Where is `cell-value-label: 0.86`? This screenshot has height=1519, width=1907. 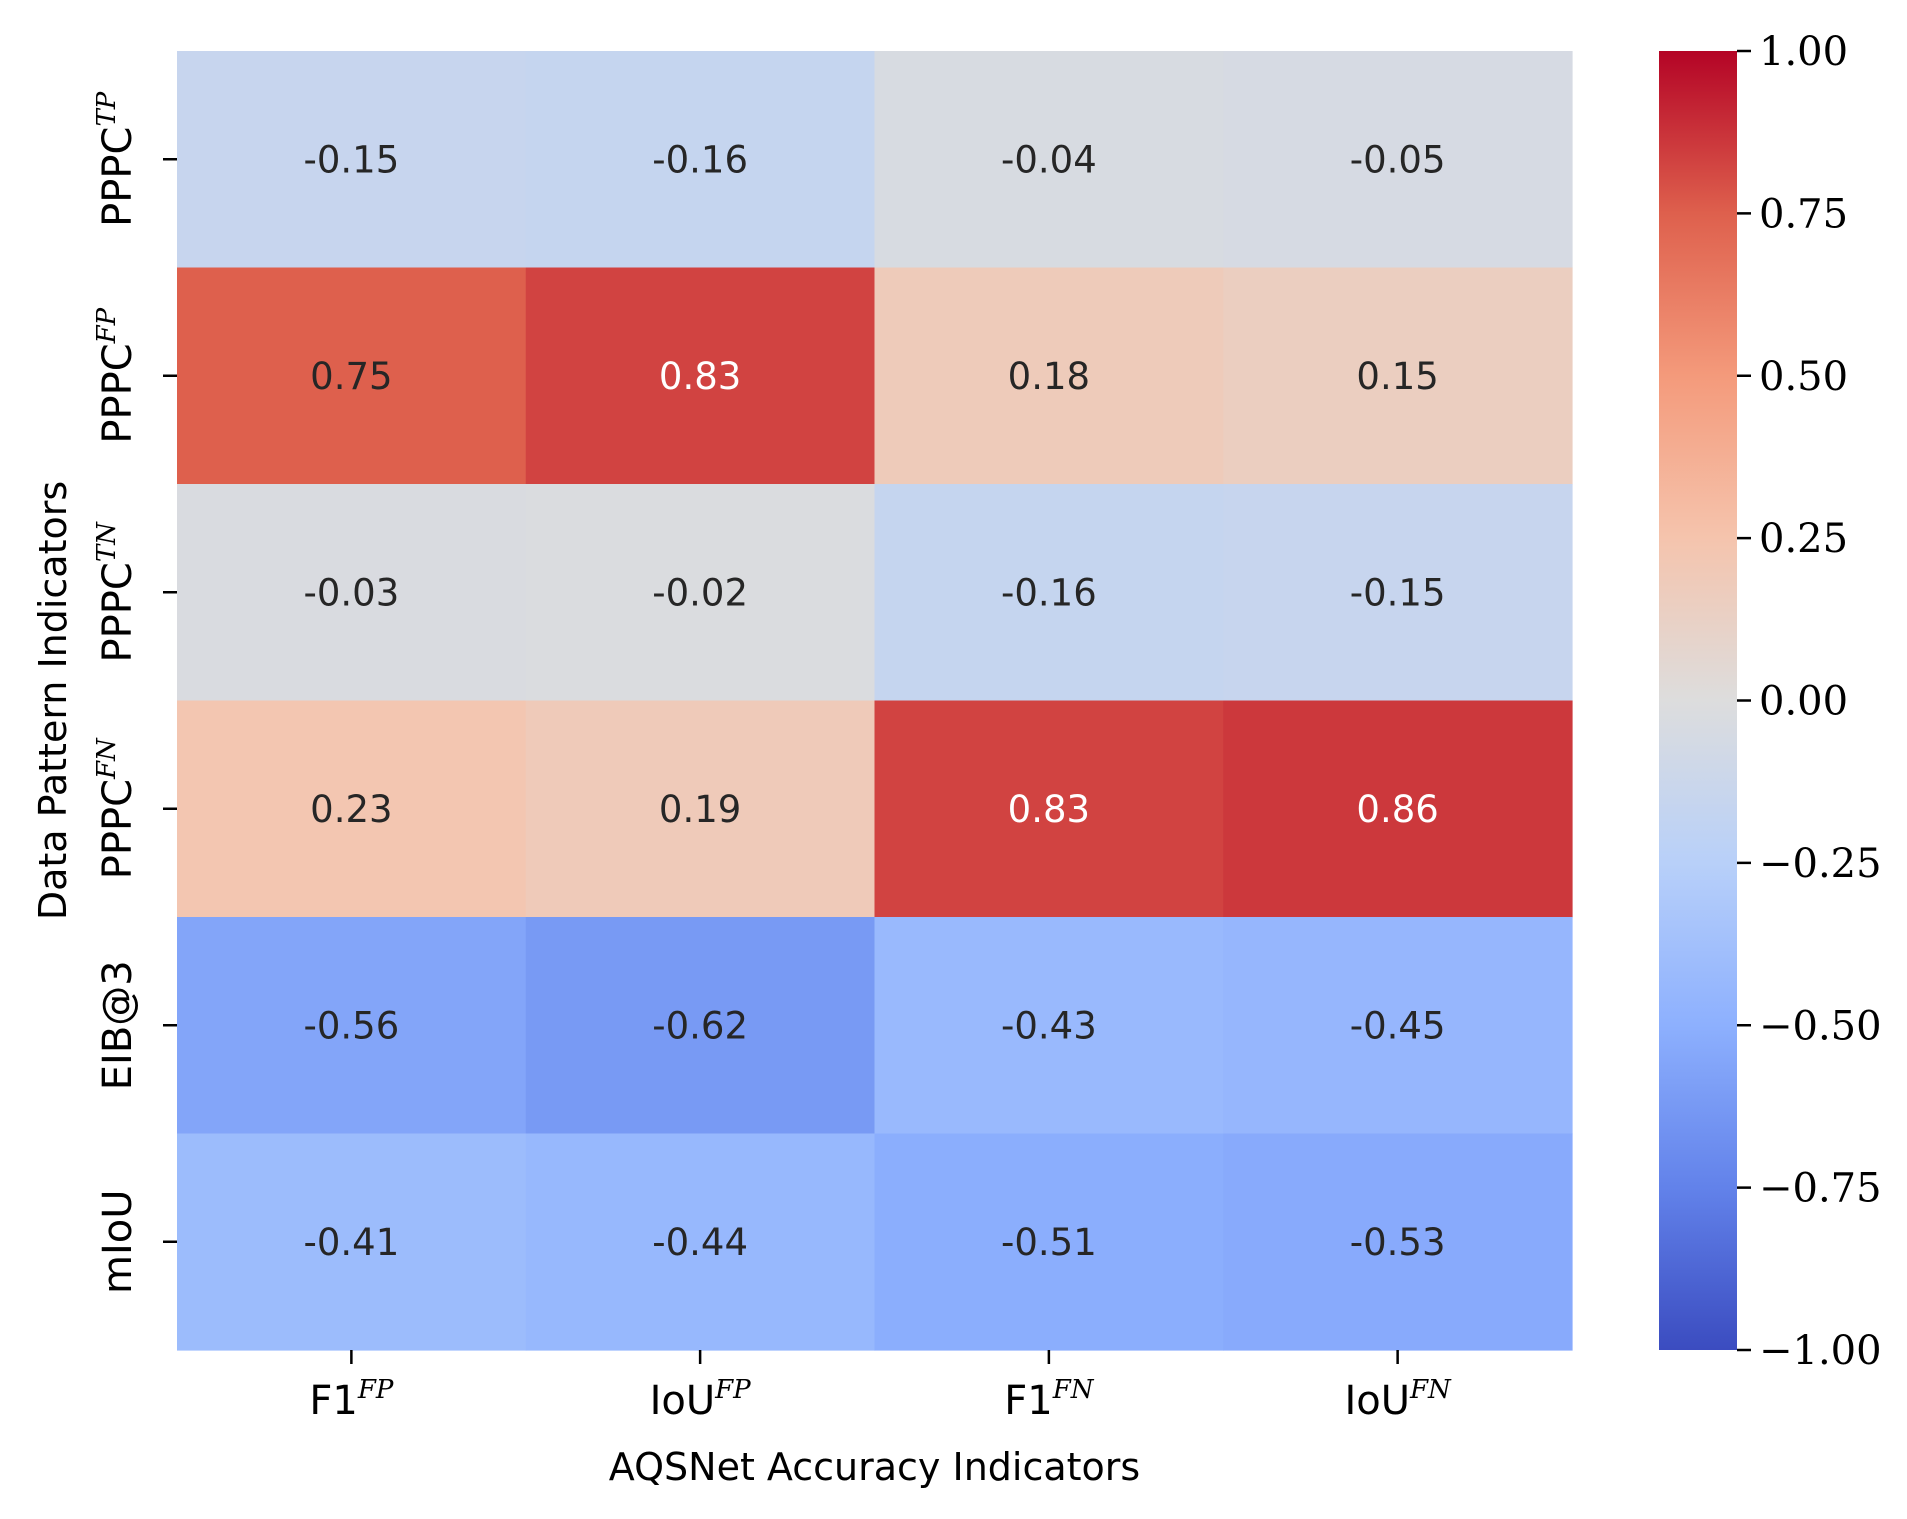 cell-value-label: 0.86 is located at coordinates (1397, 809).